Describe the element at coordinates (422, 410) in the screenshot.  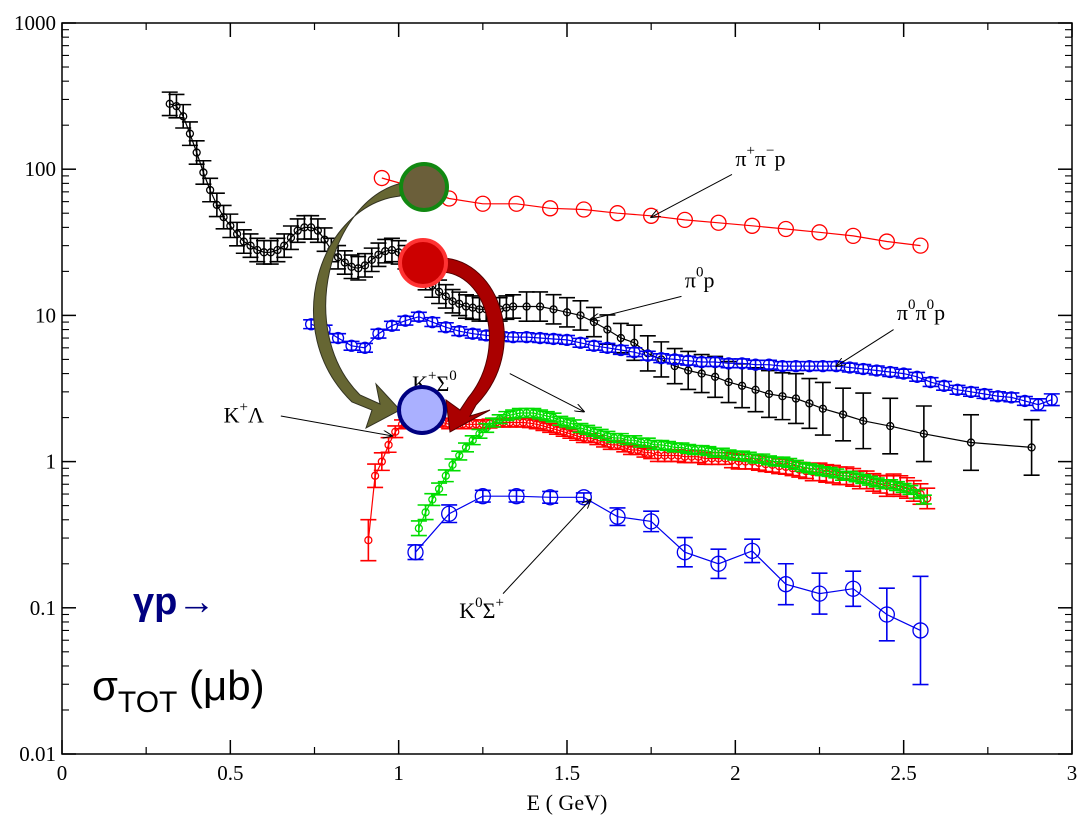
I see `blue-circle-marker` at that location.